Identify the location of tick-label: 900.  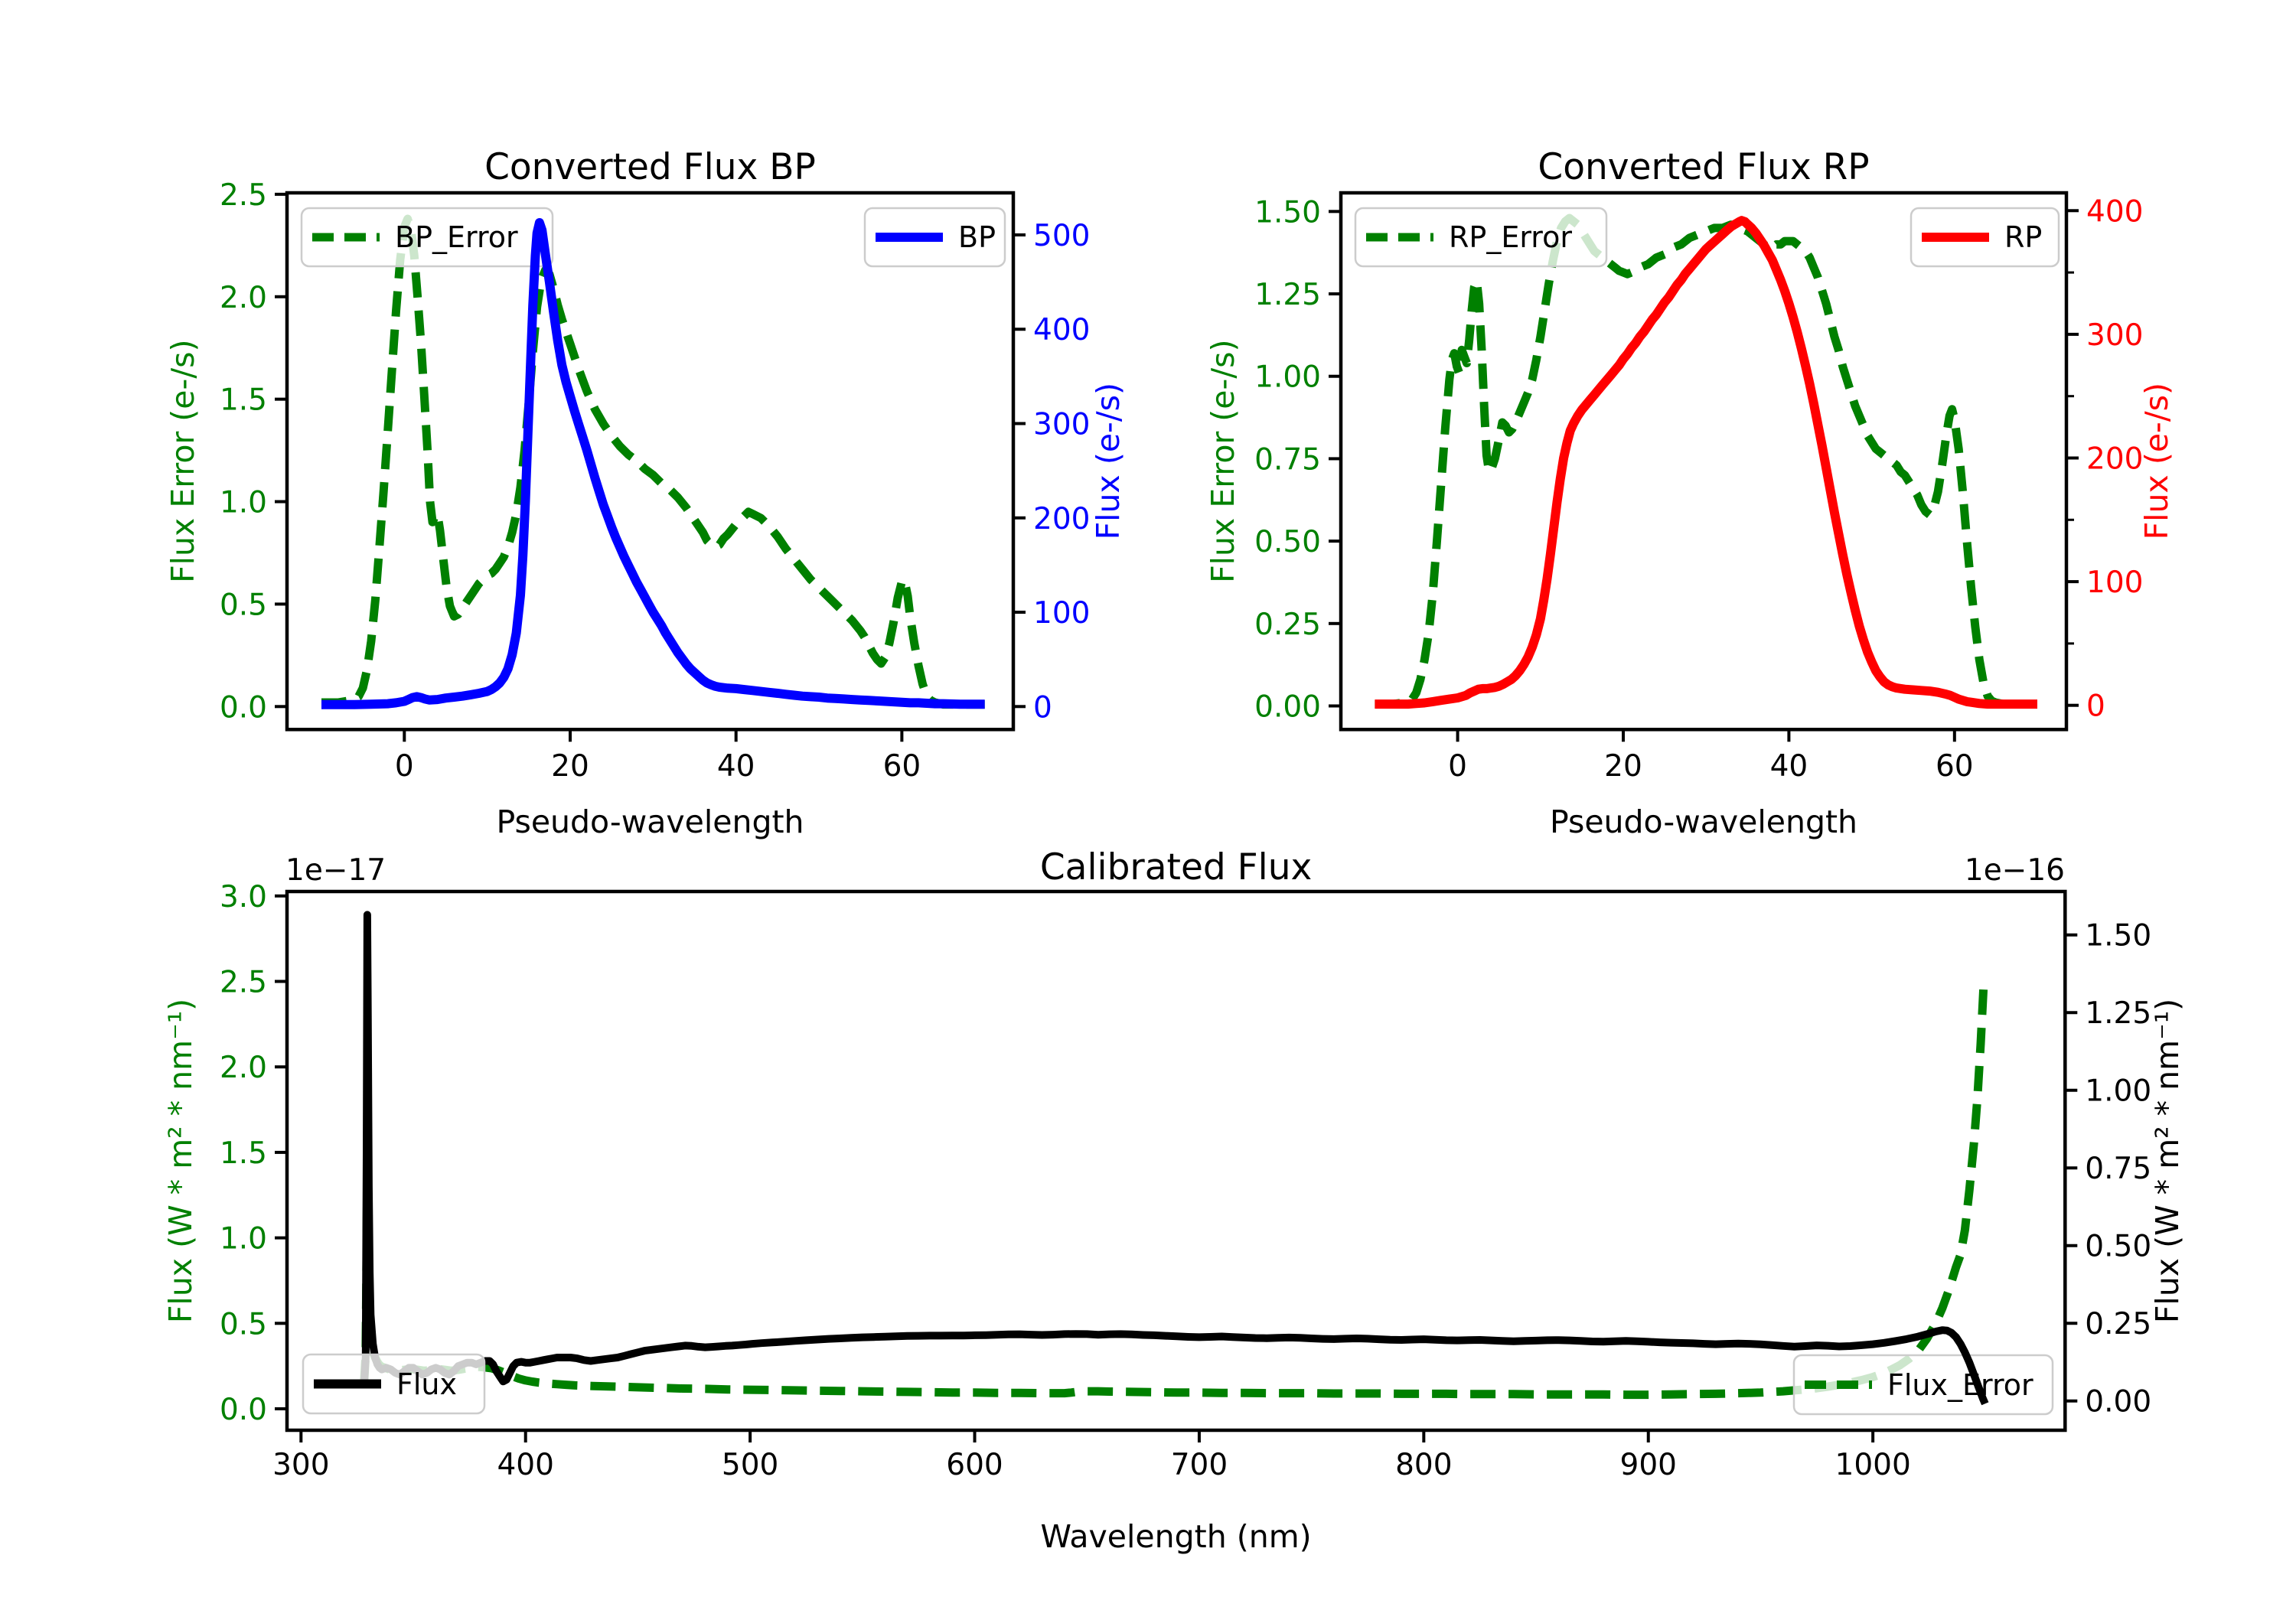
(1648, 1465).